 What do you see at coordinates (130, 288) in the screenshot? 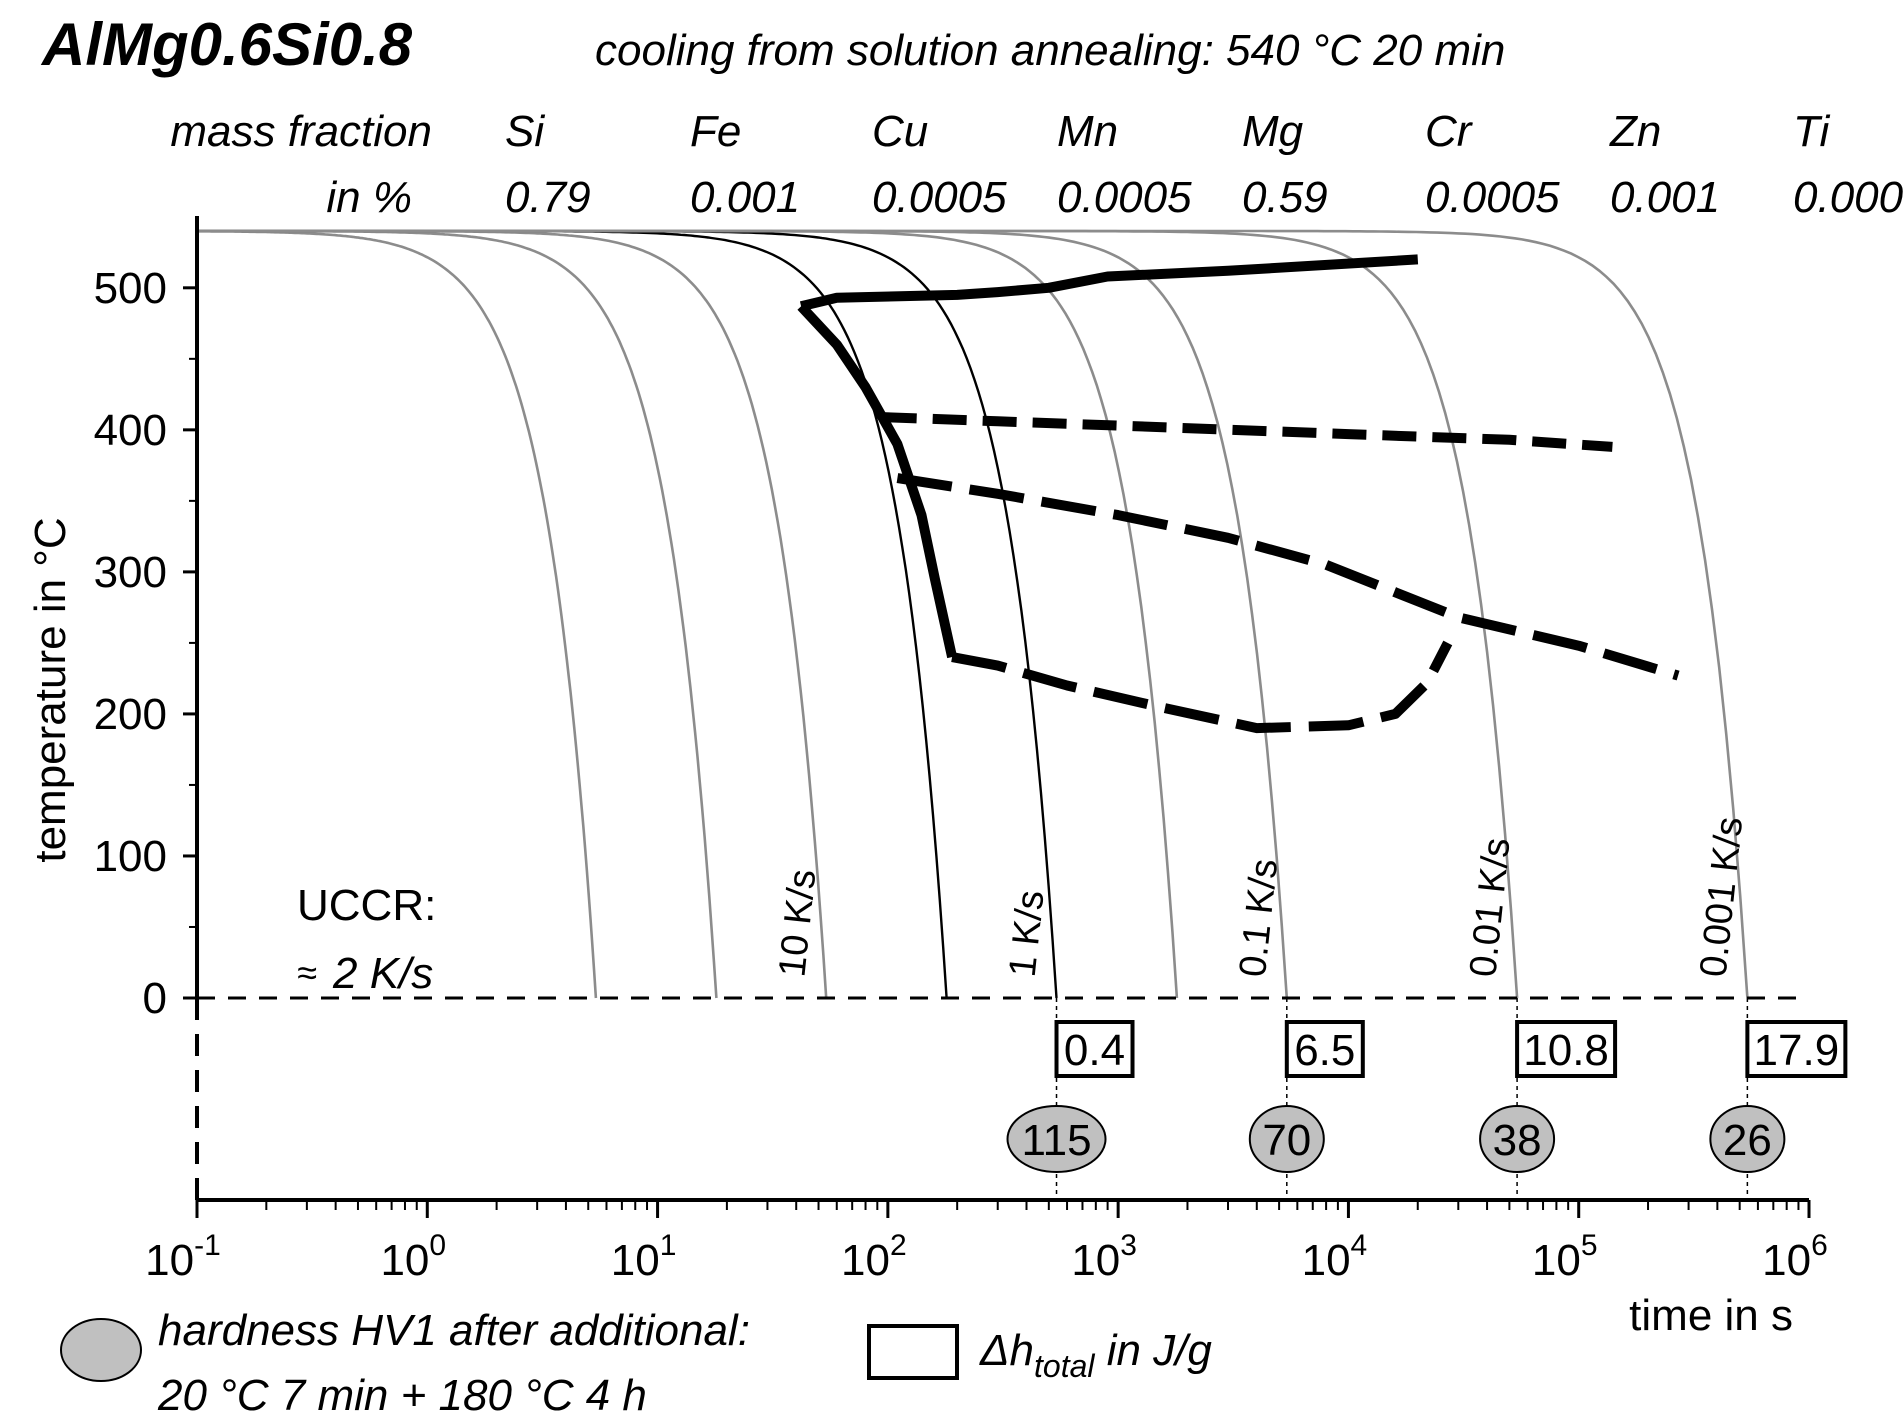
I see `y-tick-label-500: 500` at bounding box center [130, 288].